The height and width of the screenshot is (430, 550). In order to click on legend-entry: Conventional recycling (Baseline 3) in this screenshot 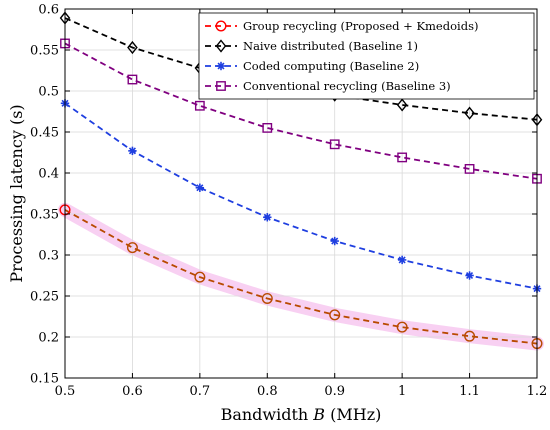, I will do `click(328, 86)`.